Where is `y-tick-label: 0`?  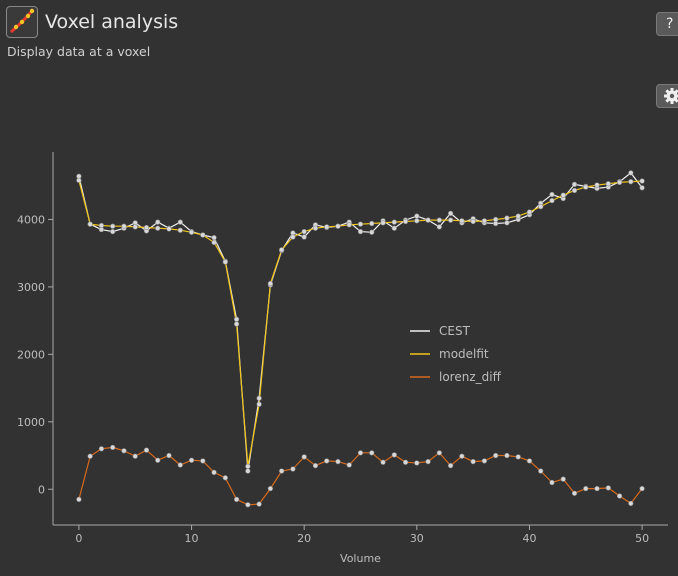 y-tick-label: 0 is located at coordinates (41, 489).